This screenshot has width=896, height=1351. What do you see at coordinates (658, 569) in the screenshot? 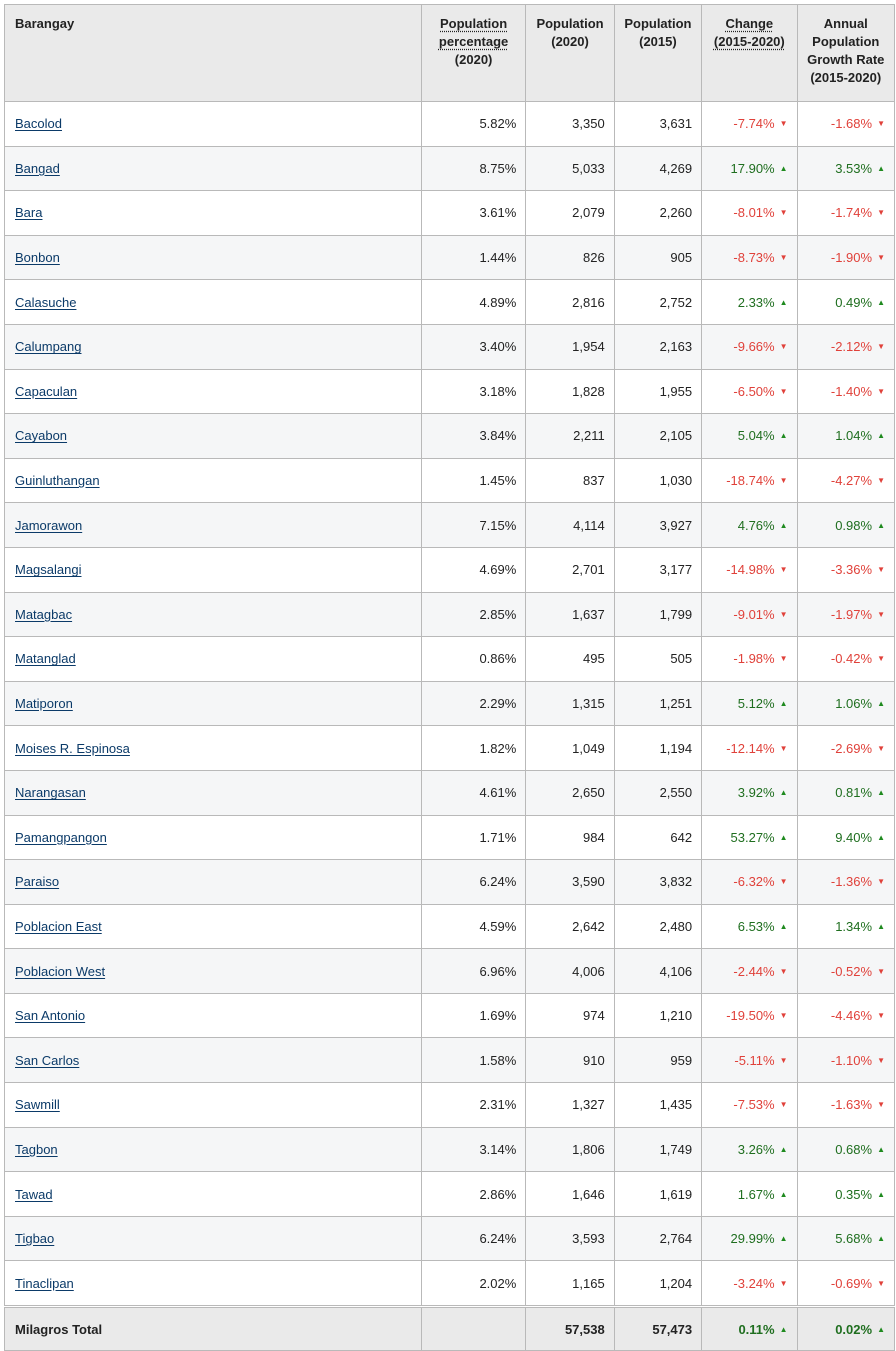
I see `pop2015-cell: 3,177` at bounding box center [658, 569].